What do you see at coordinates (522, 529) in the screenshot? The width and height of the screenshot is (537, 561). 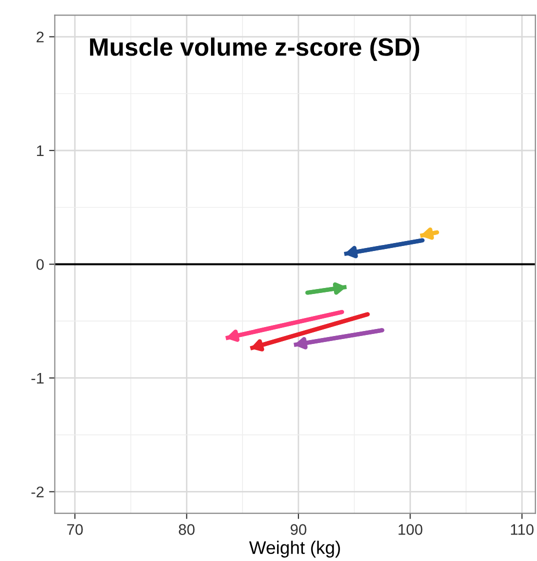 I see `x-tick-label: 110` at bounding box center [522, 529].